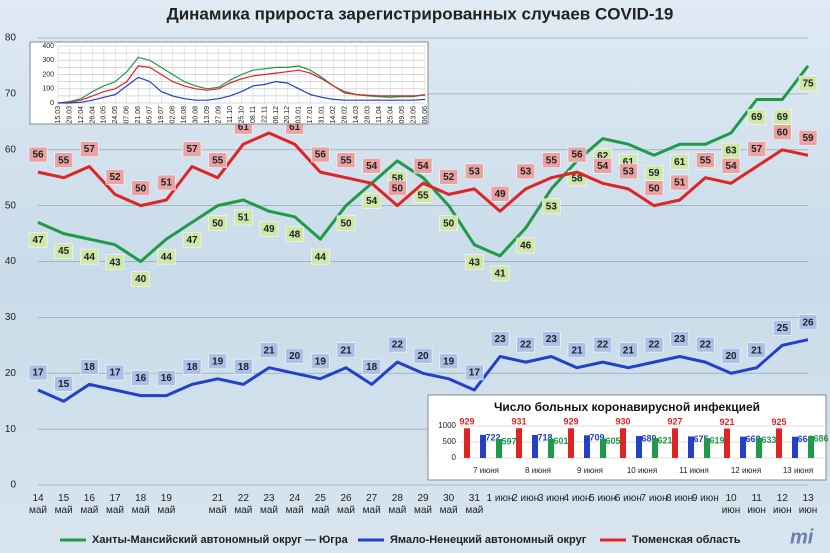 The height and width of the screenshot is (553, 830). What do you see at coordinates (705, 498) in the screenshot?
I see `x-tick-label: 9 июн` at bounding box center [705, 498].